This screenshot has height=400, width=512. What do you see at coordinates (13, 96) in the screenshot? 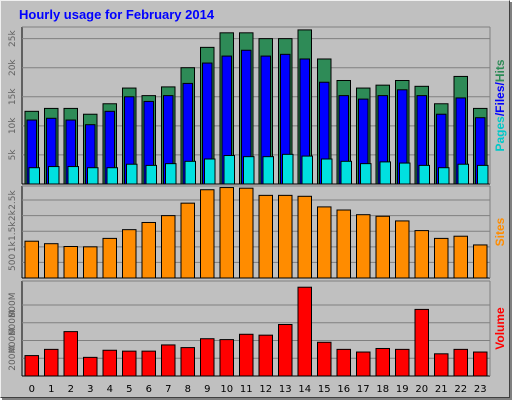
I see `y-tick-label: 15k` at bounding box center [13, 96].